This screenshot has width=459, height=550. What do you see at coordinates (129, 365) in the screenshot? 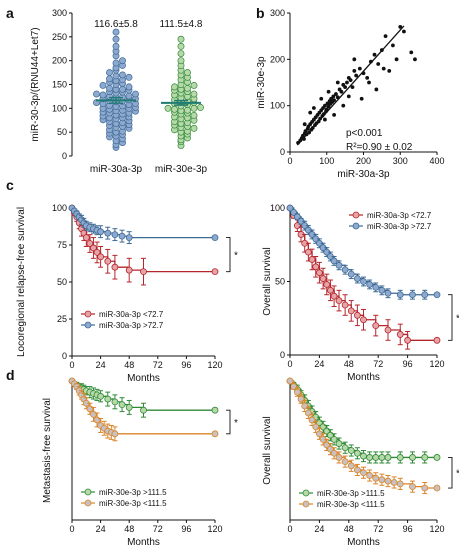
I see `x-tick-label: 48` at bounding box center [129, 365].